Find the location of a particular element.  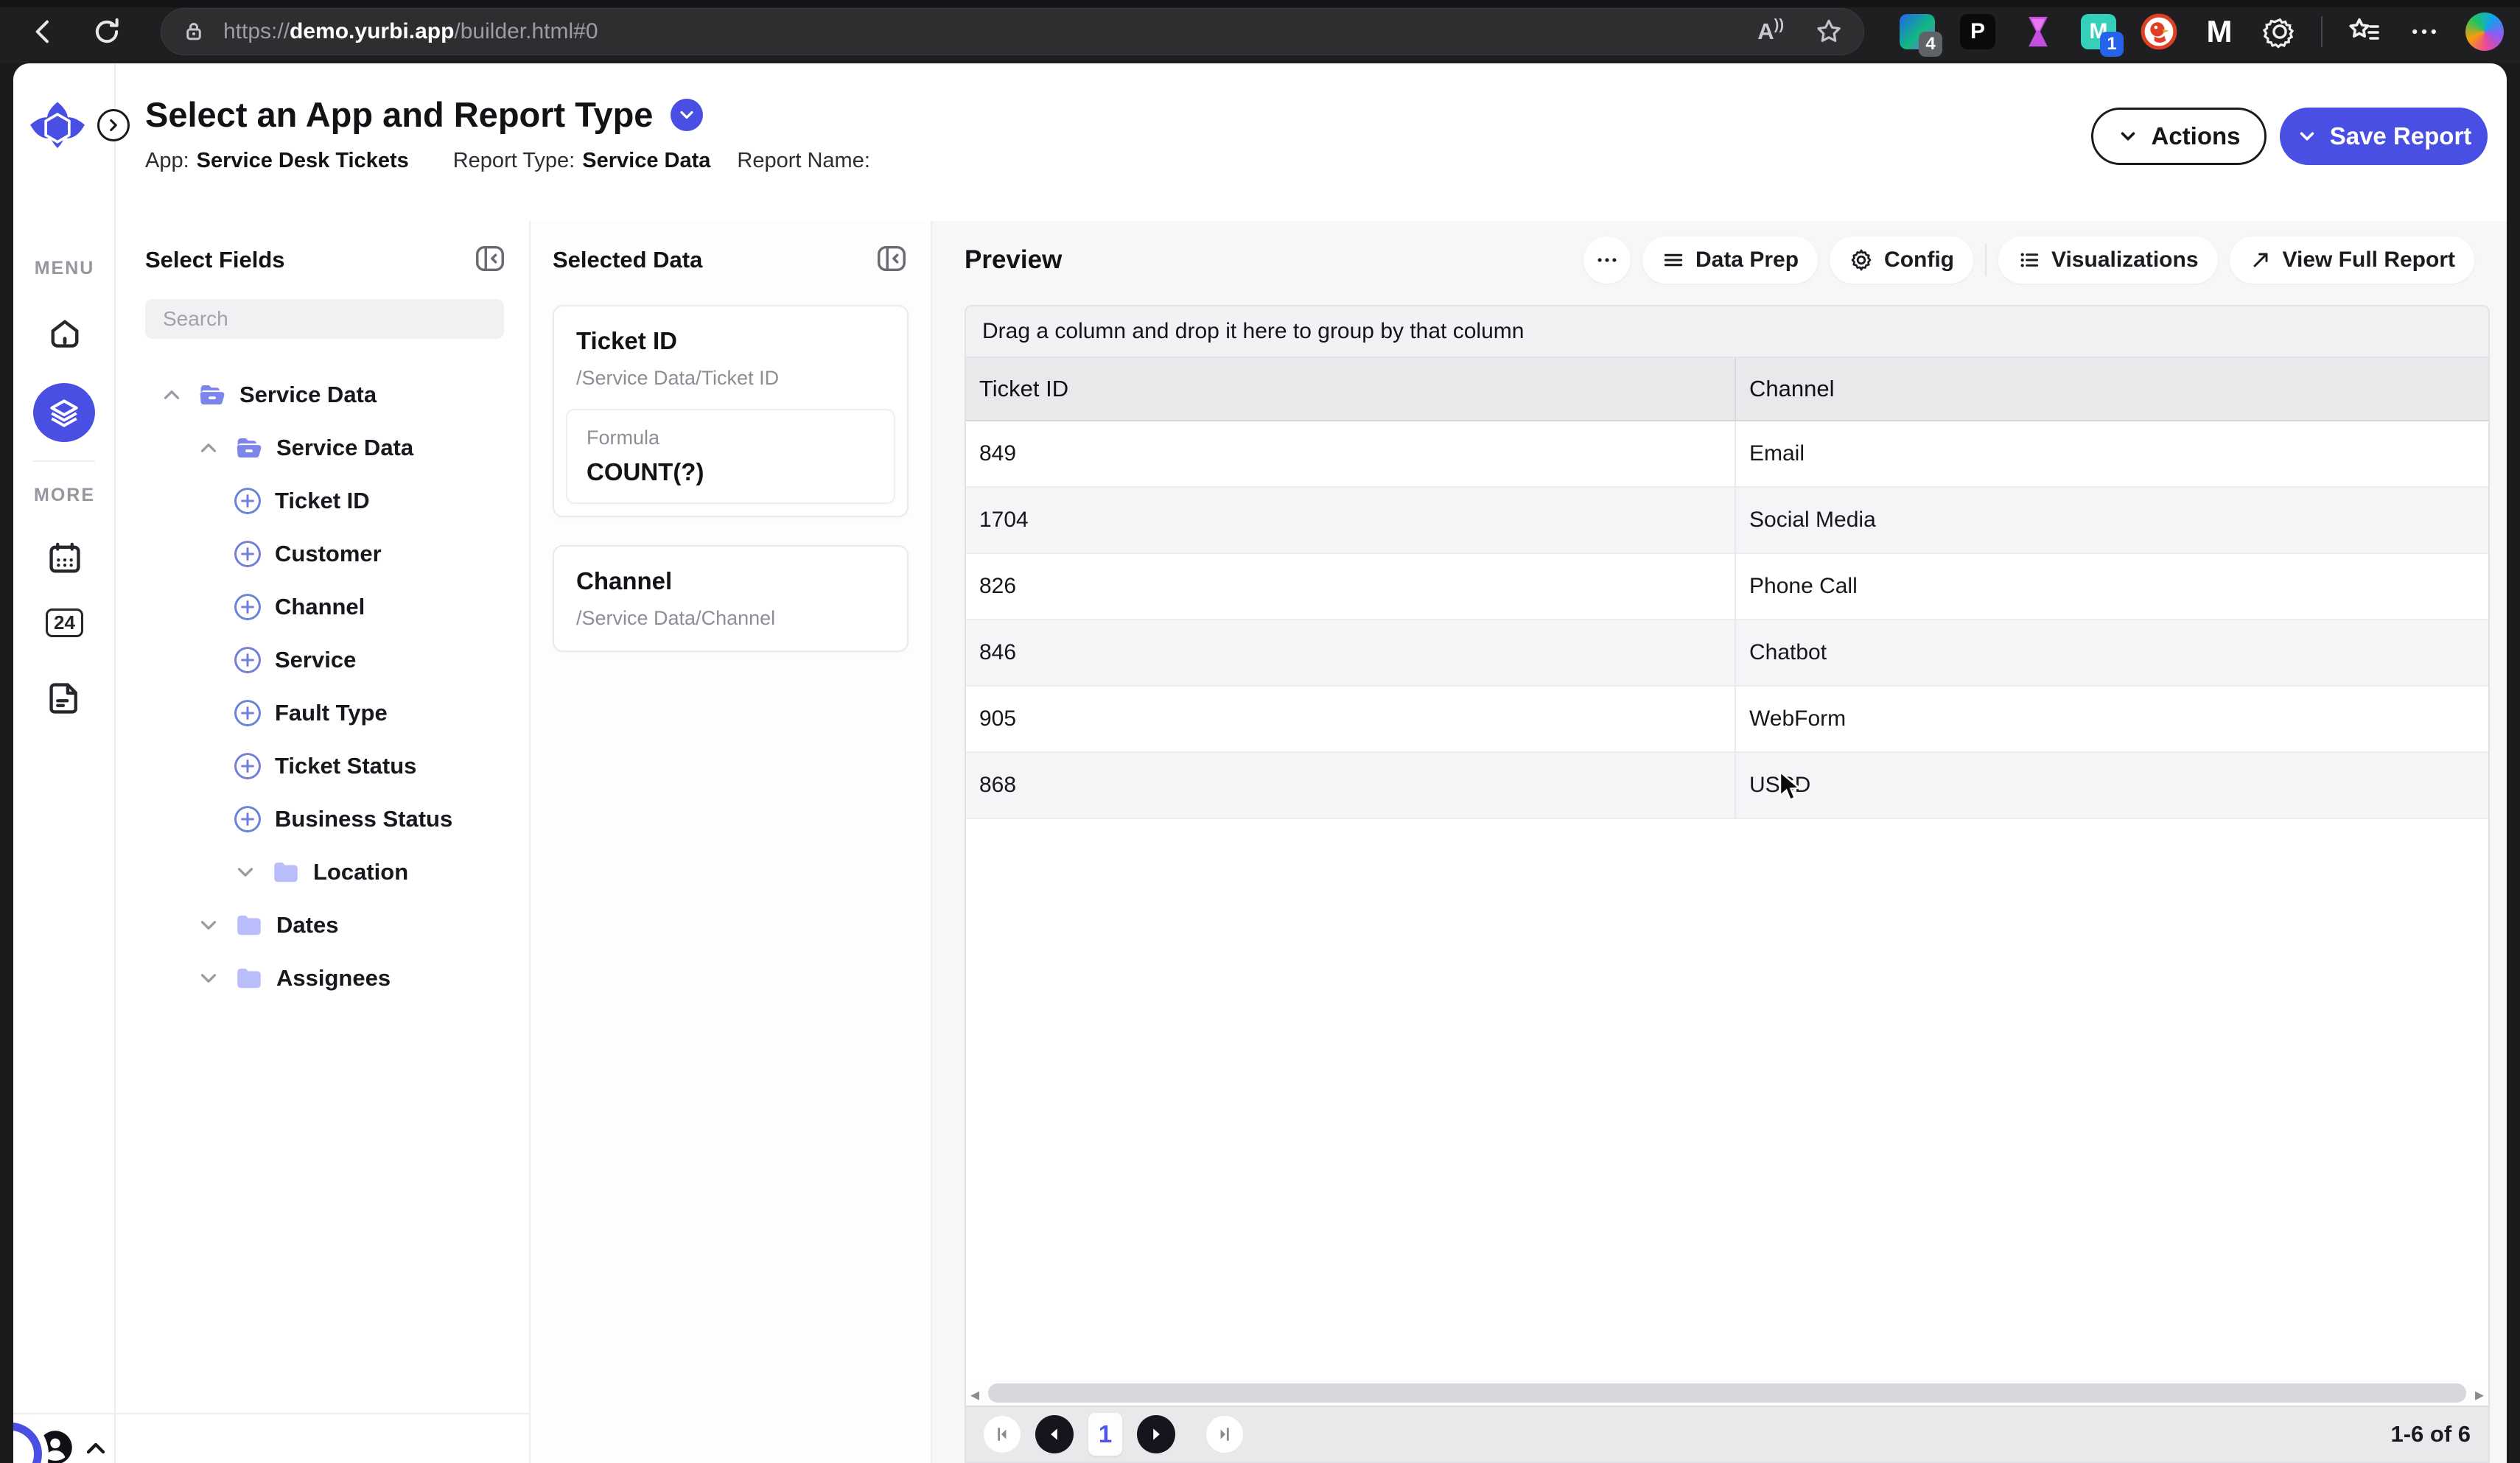

tree-item-customer: Customer is located at coordinates (319, 553).